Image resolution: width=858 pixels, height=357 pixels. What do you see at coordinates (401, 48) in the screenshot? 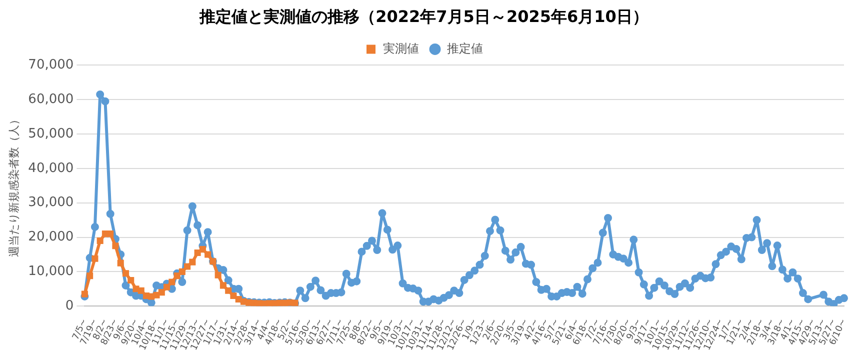
I see `legend-label: 実測値` at bounding box center [401, 48].